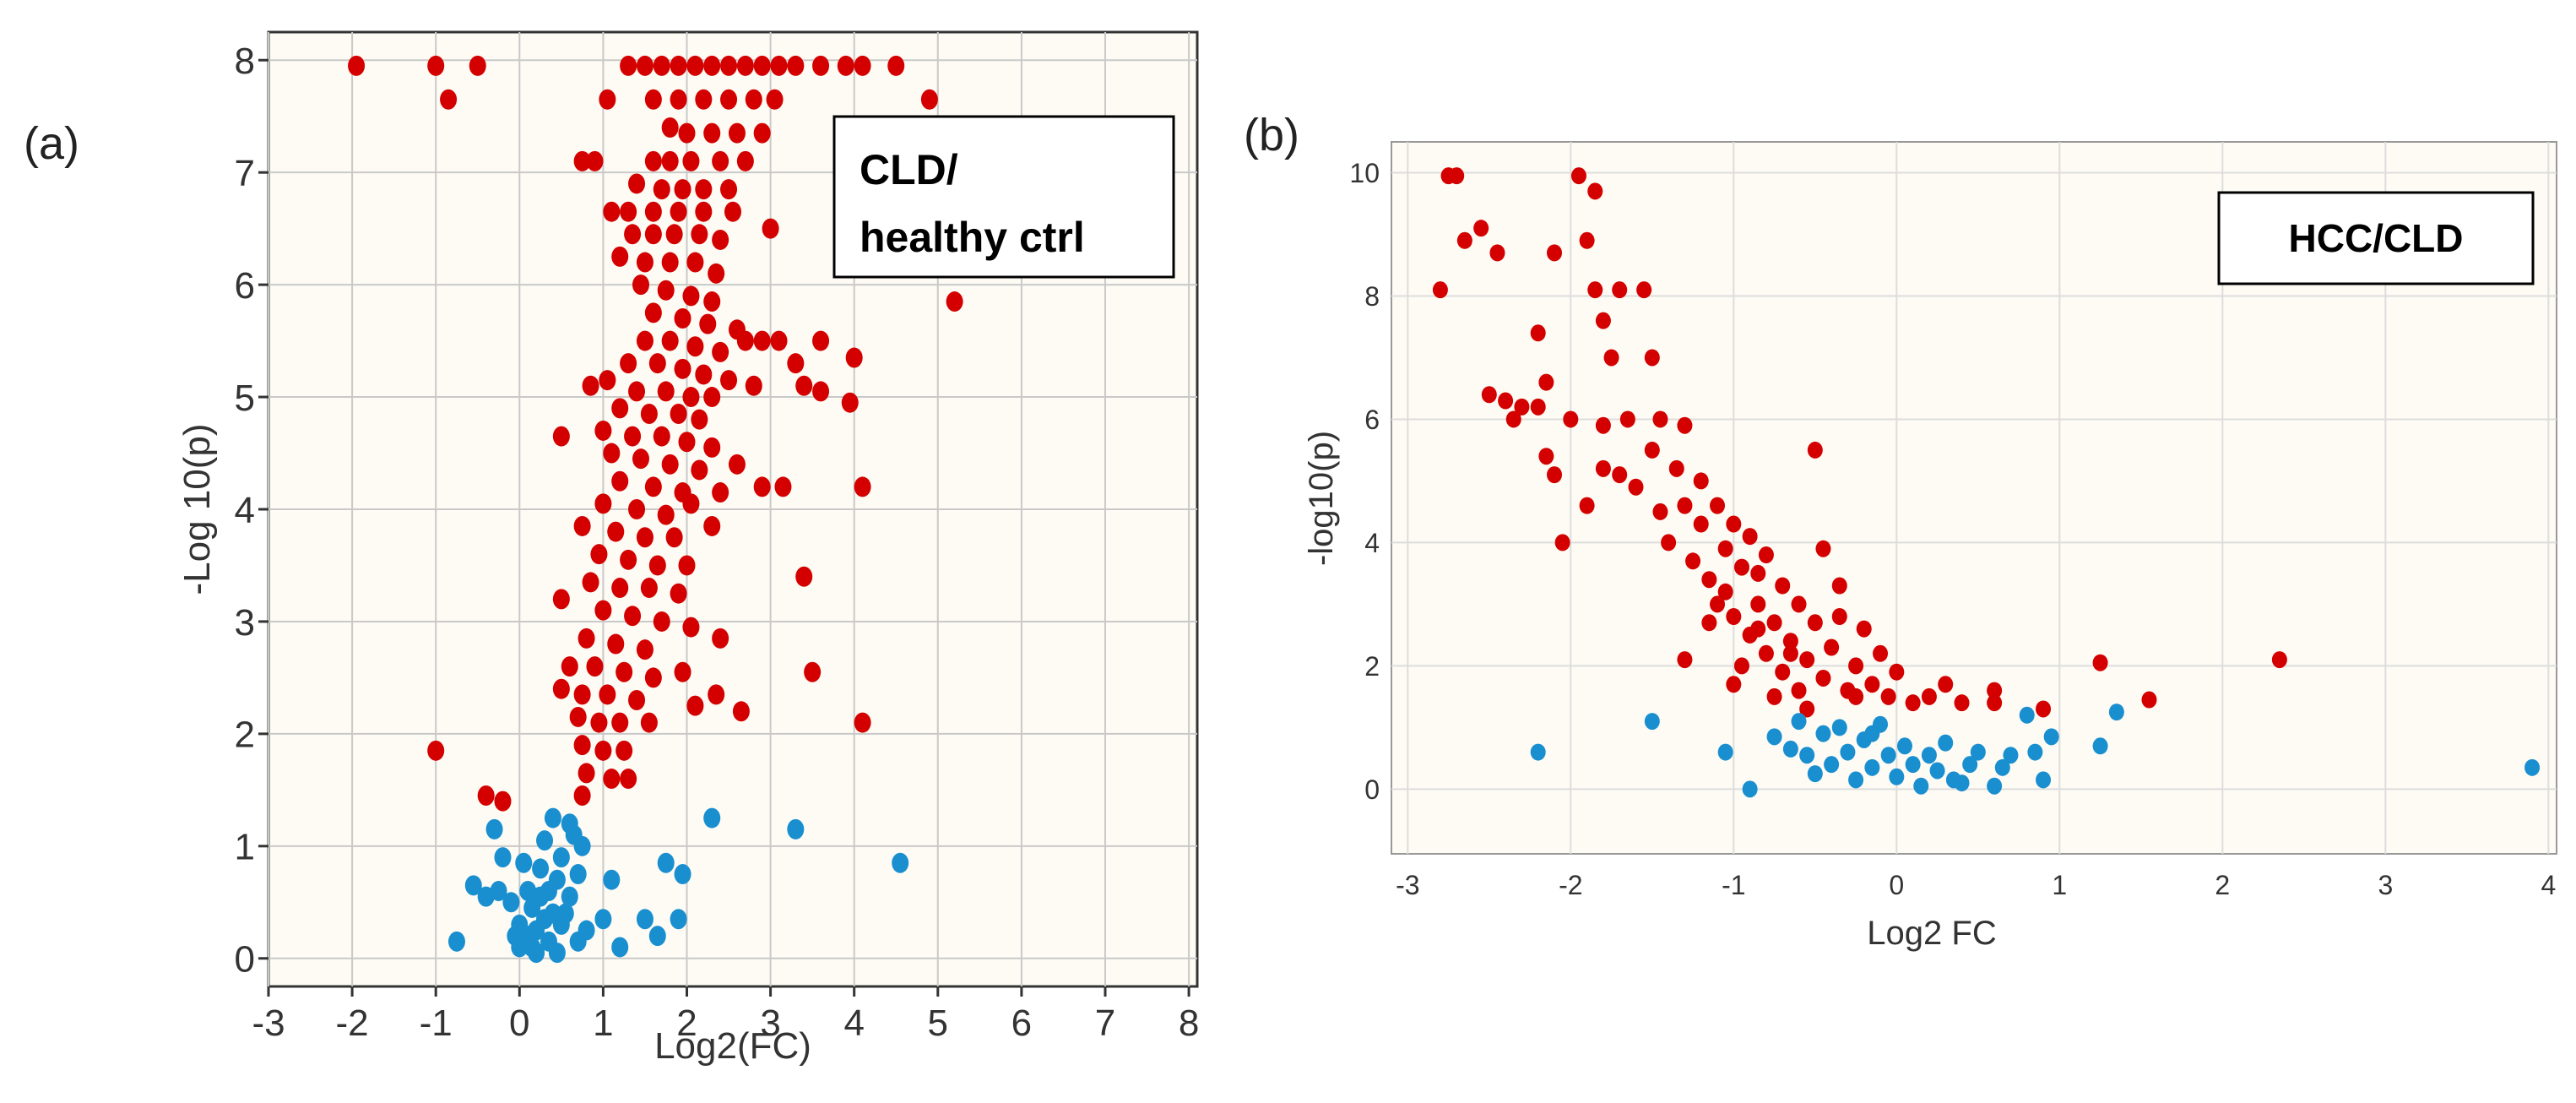 The height and width of the screenshot is (1103, 2576). I want to click on panel-b-y-tick-label: 4, so click(1372, 543).